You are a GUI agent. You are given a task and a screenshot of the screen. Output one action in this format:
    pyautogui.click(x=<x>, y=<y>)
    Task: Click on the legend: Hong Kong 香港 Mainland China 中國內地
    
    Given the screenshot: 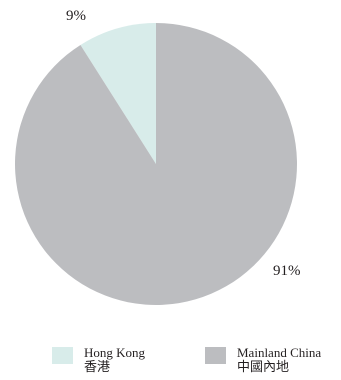 What is the action you would take?
    pyautogui.click(x=170, y=363)
    